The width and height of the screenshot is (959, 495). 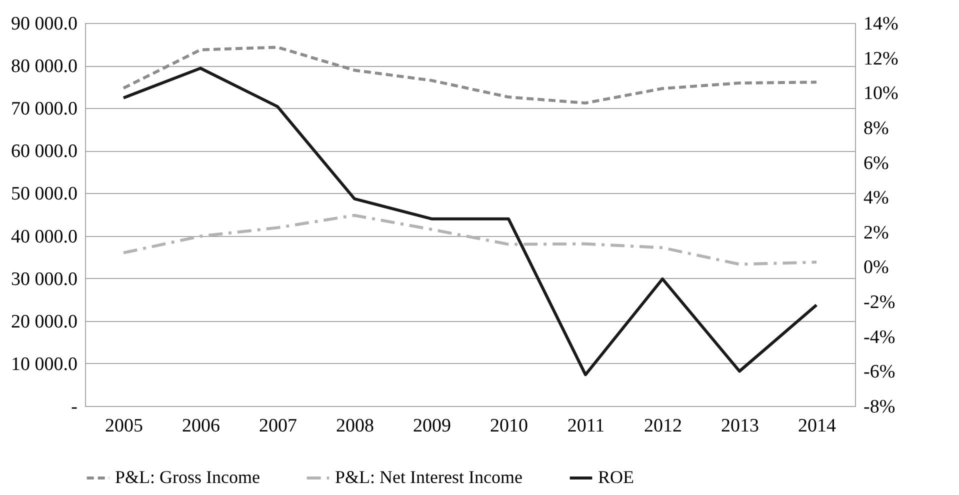 I want to click on legend-label: ROE, so click(x=616, y=477).